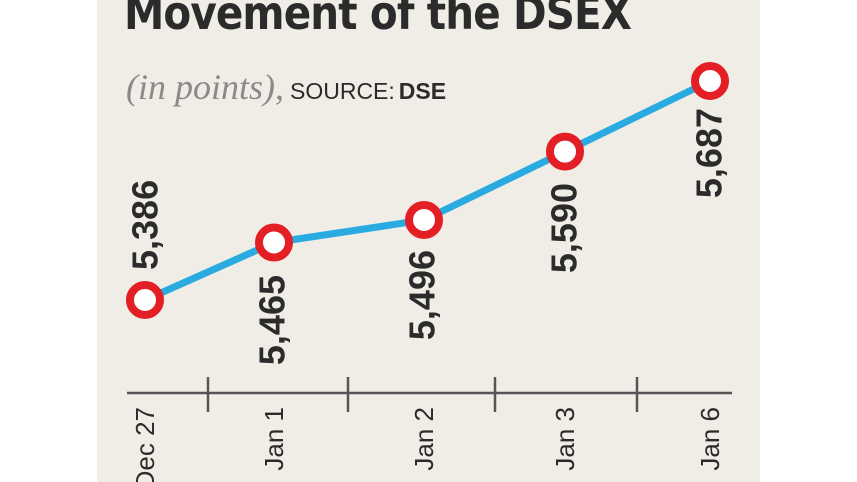 The image size is (857, 482). What do you see at coordinates (342, 91) in the screenshot?
I see `source-label: SOURCE:` at bounding box center [342, 91].